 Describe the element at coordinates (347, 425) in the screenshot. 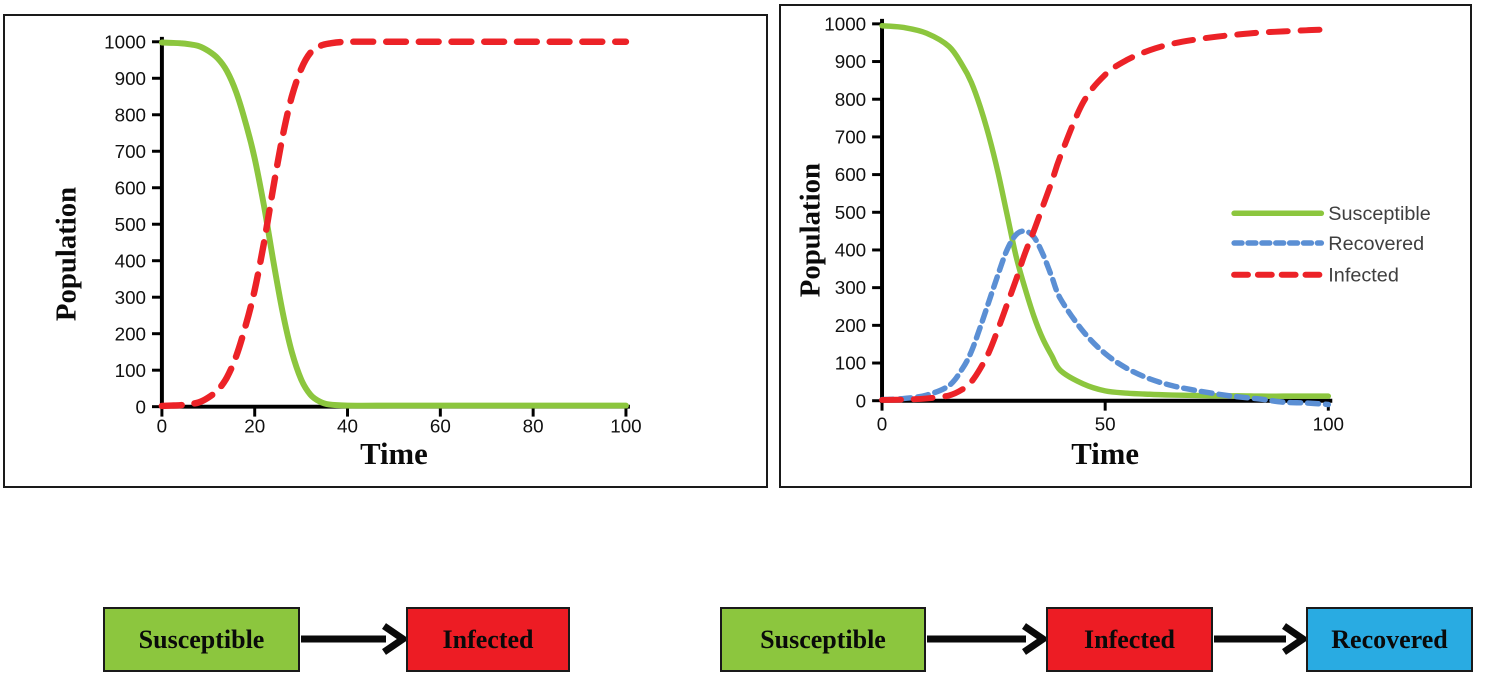

I see `x-tick-label: 40` at that location.